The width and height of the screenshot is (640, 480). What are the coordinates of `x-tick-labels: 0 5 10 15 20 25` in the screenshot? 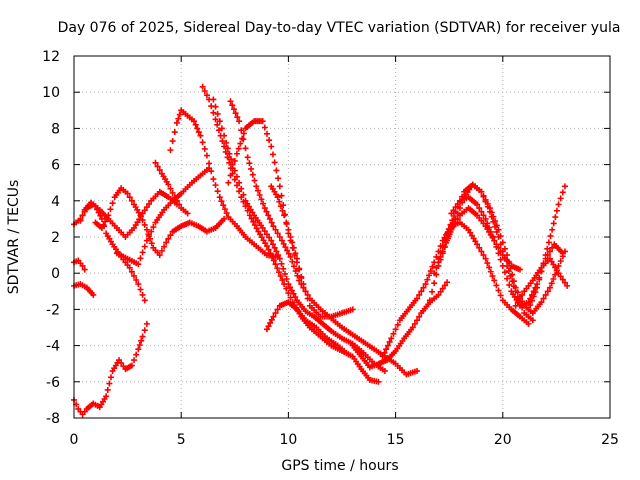 It's located at (344, 440).